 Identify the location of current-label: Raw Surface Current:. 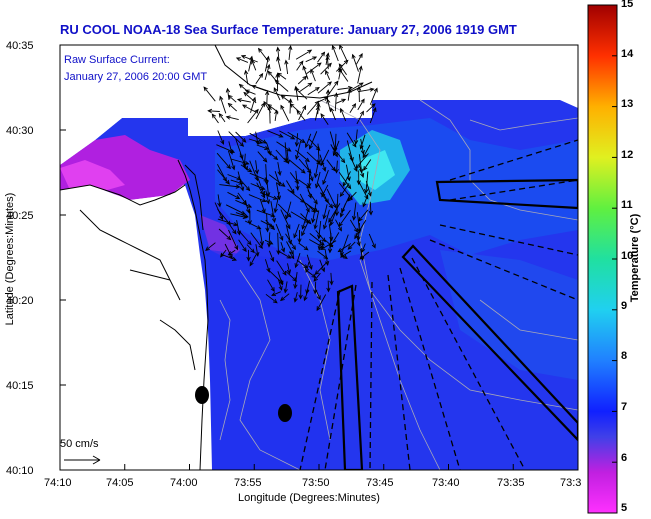
(117, 60).